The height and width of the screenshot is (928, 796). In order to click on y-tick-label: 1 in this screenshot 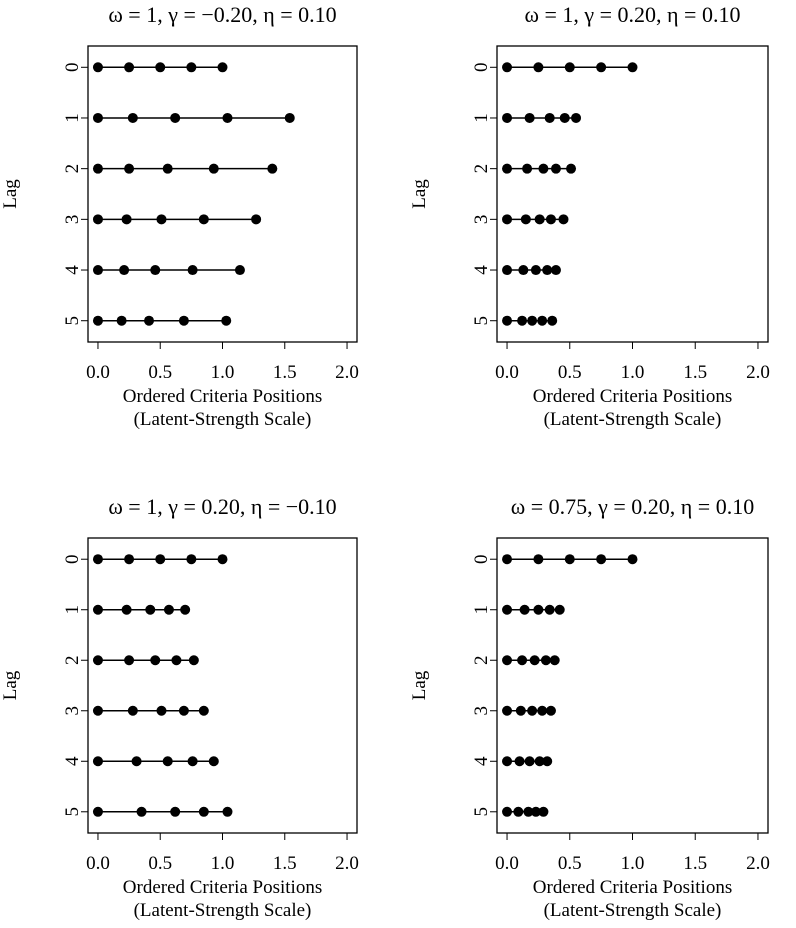, I will do `click(72, 118)`.